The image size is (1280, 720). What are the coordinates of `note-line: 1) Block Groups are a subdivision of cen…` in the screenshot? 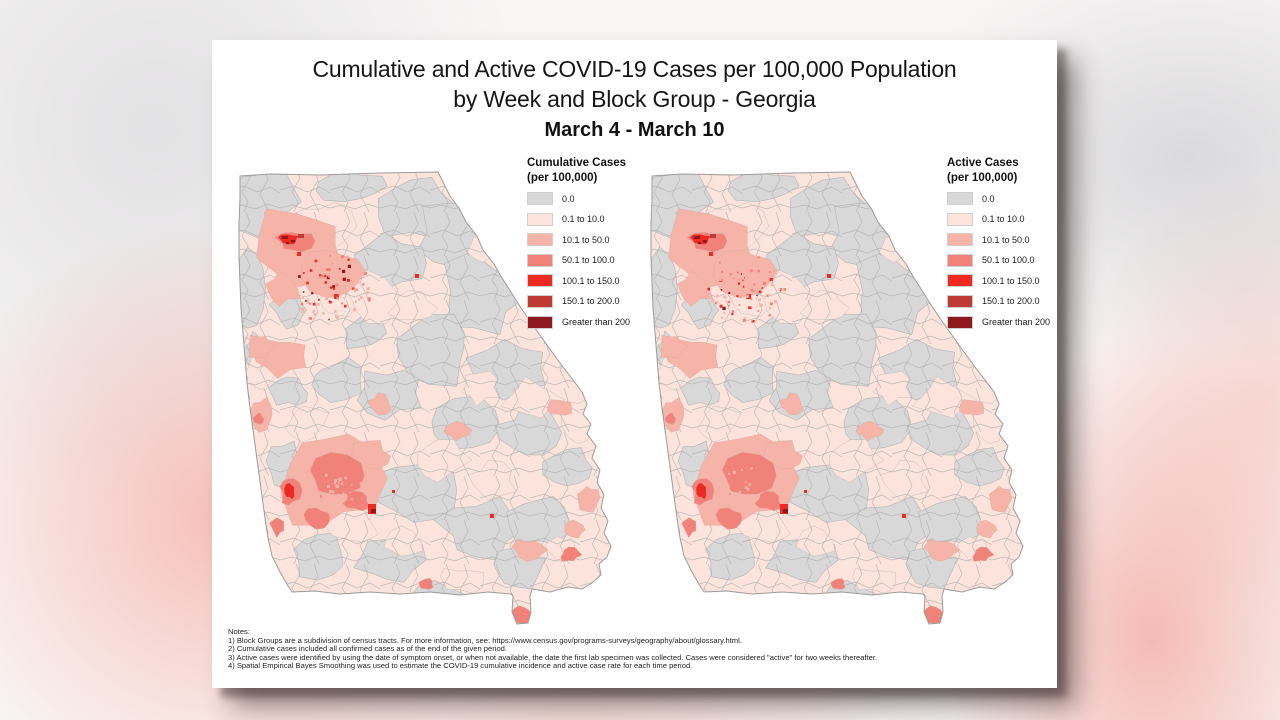 It's located at (485, 640).